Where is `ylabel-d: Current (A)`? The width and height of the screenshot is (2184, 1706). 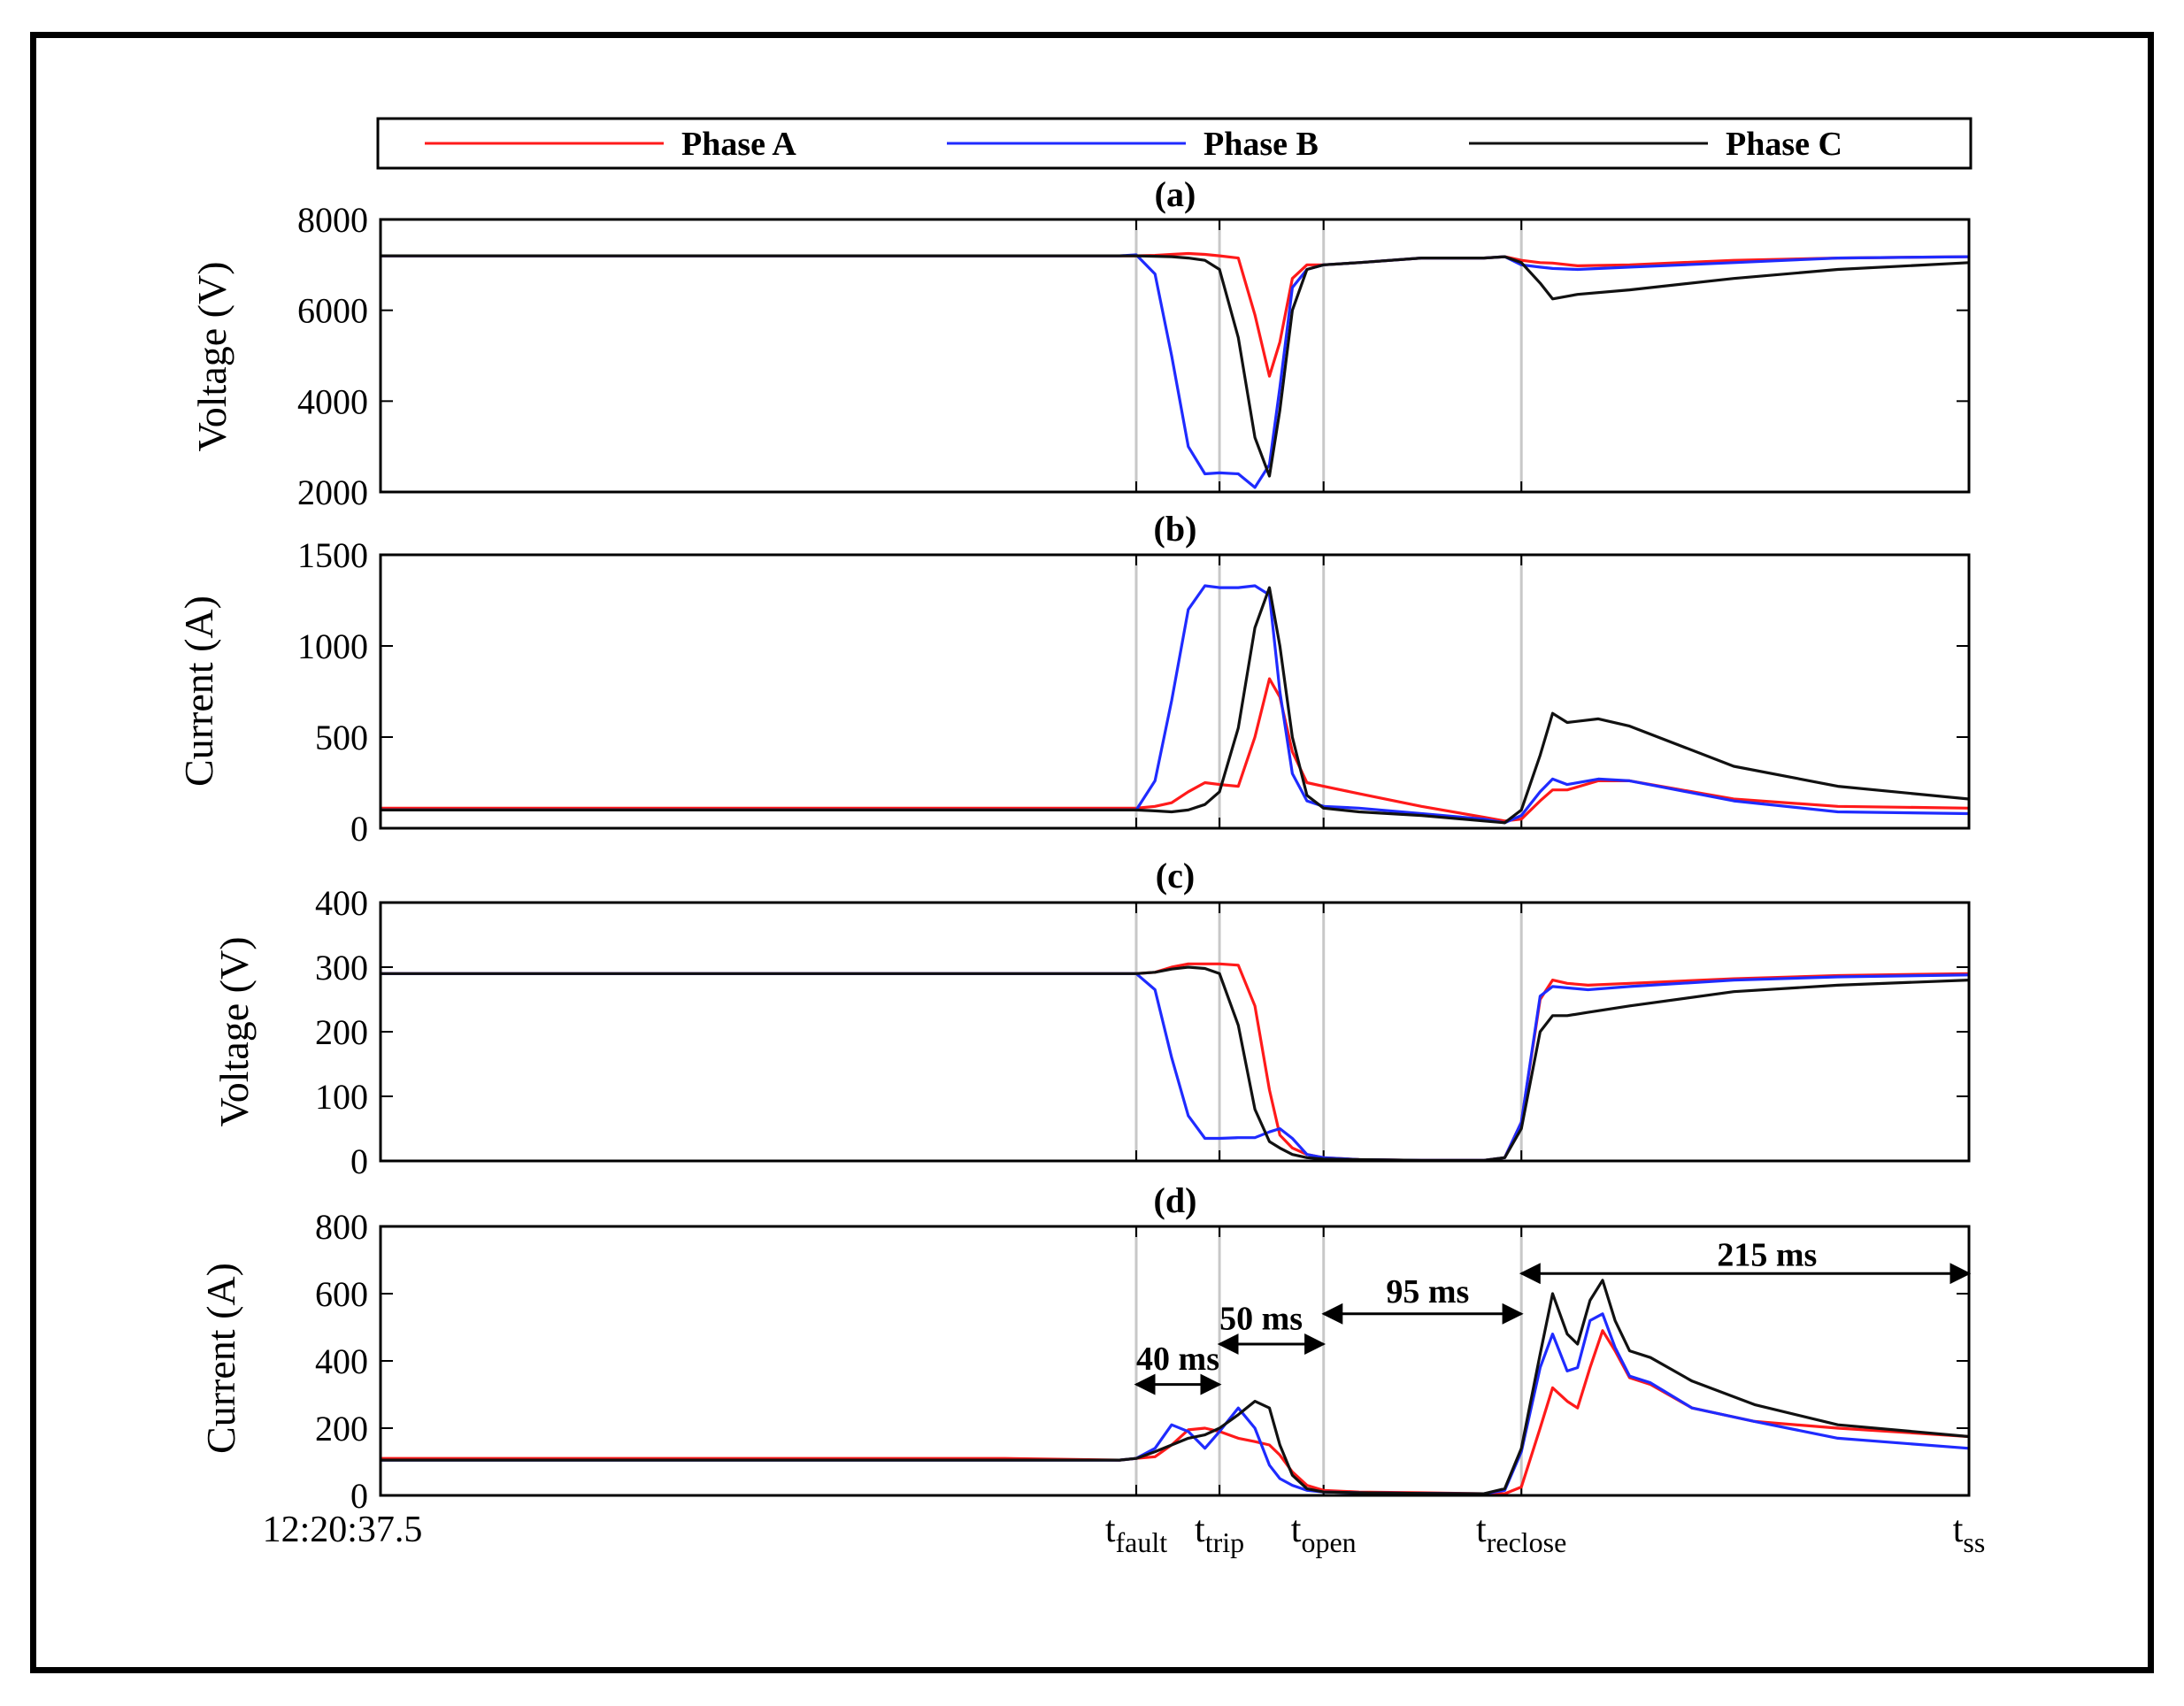
ylabel-d: Current (A) is located at coordinates (220, 1358).